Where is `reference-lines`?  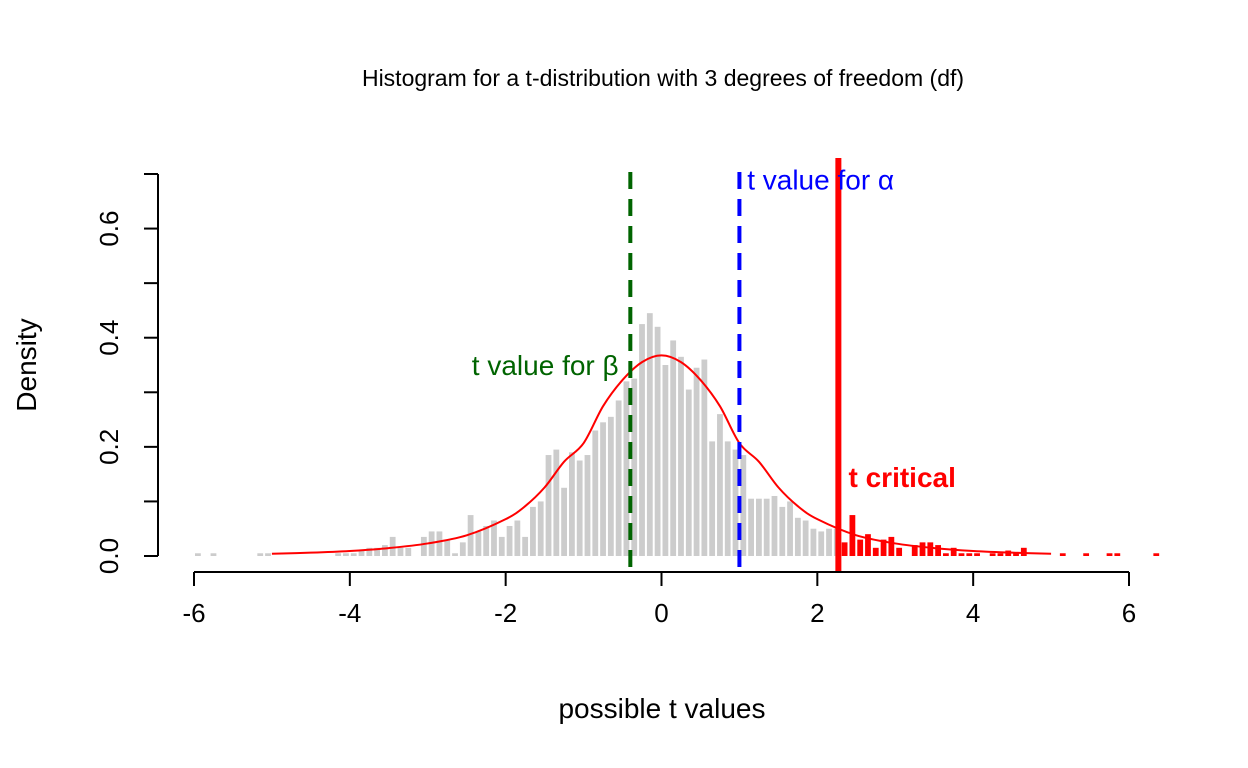
reference-lines is located at coordinates (735, 365).